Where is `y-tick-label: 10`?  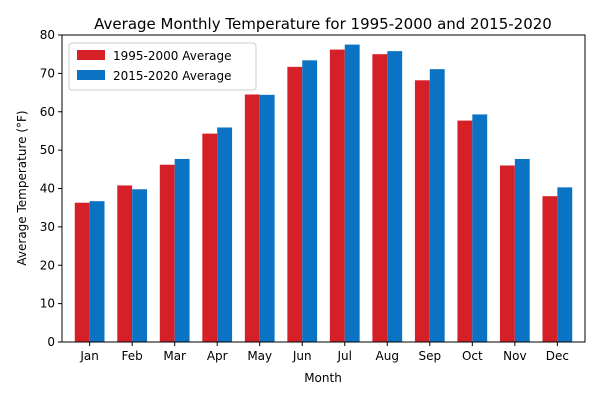 y-tick-label: 10 is located at coordinates (47, 304).